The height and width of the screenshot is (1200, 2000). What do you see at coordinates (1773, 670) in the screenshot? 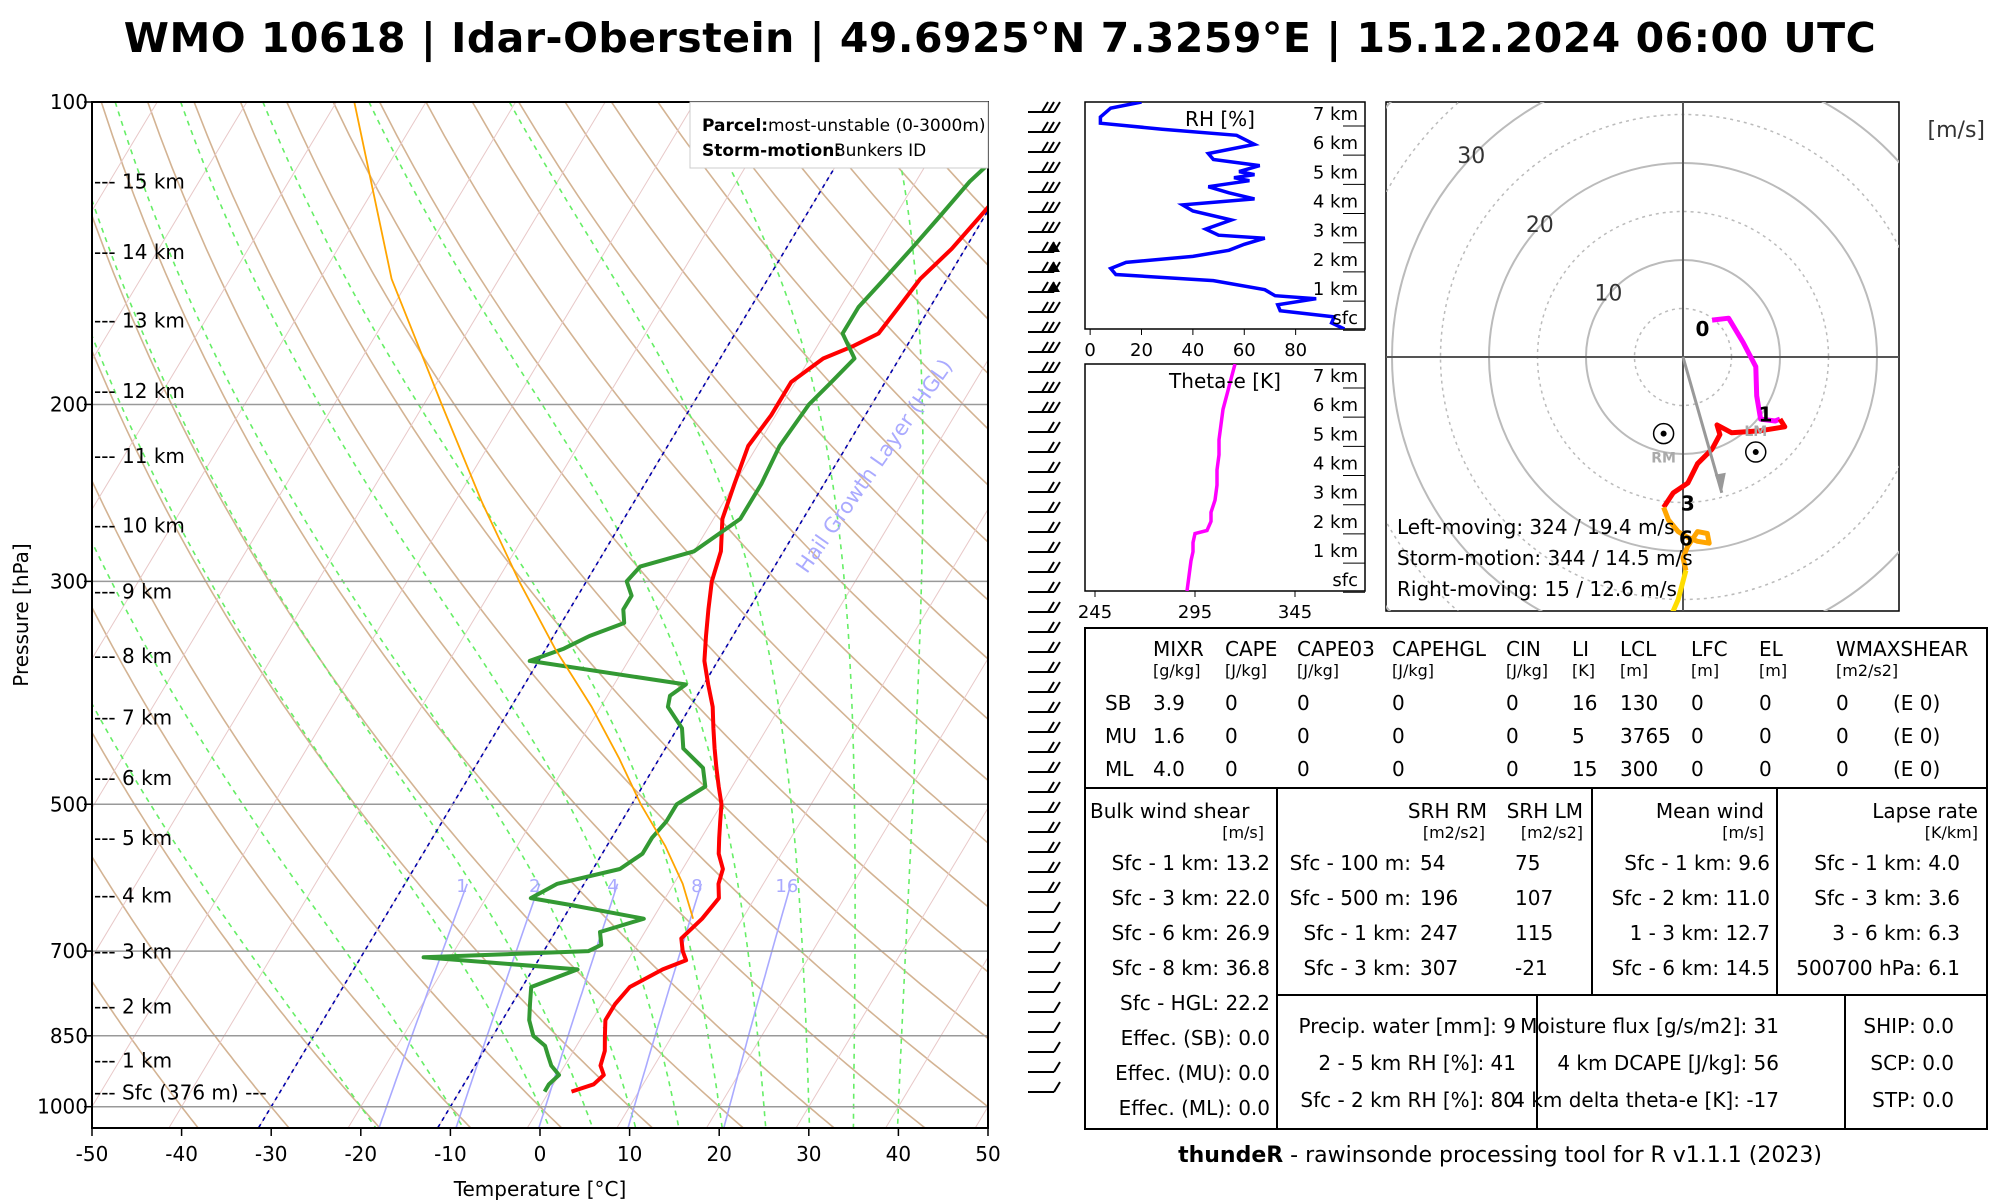
I see `param-unit: [m]` at bounding box center [1773, 670].